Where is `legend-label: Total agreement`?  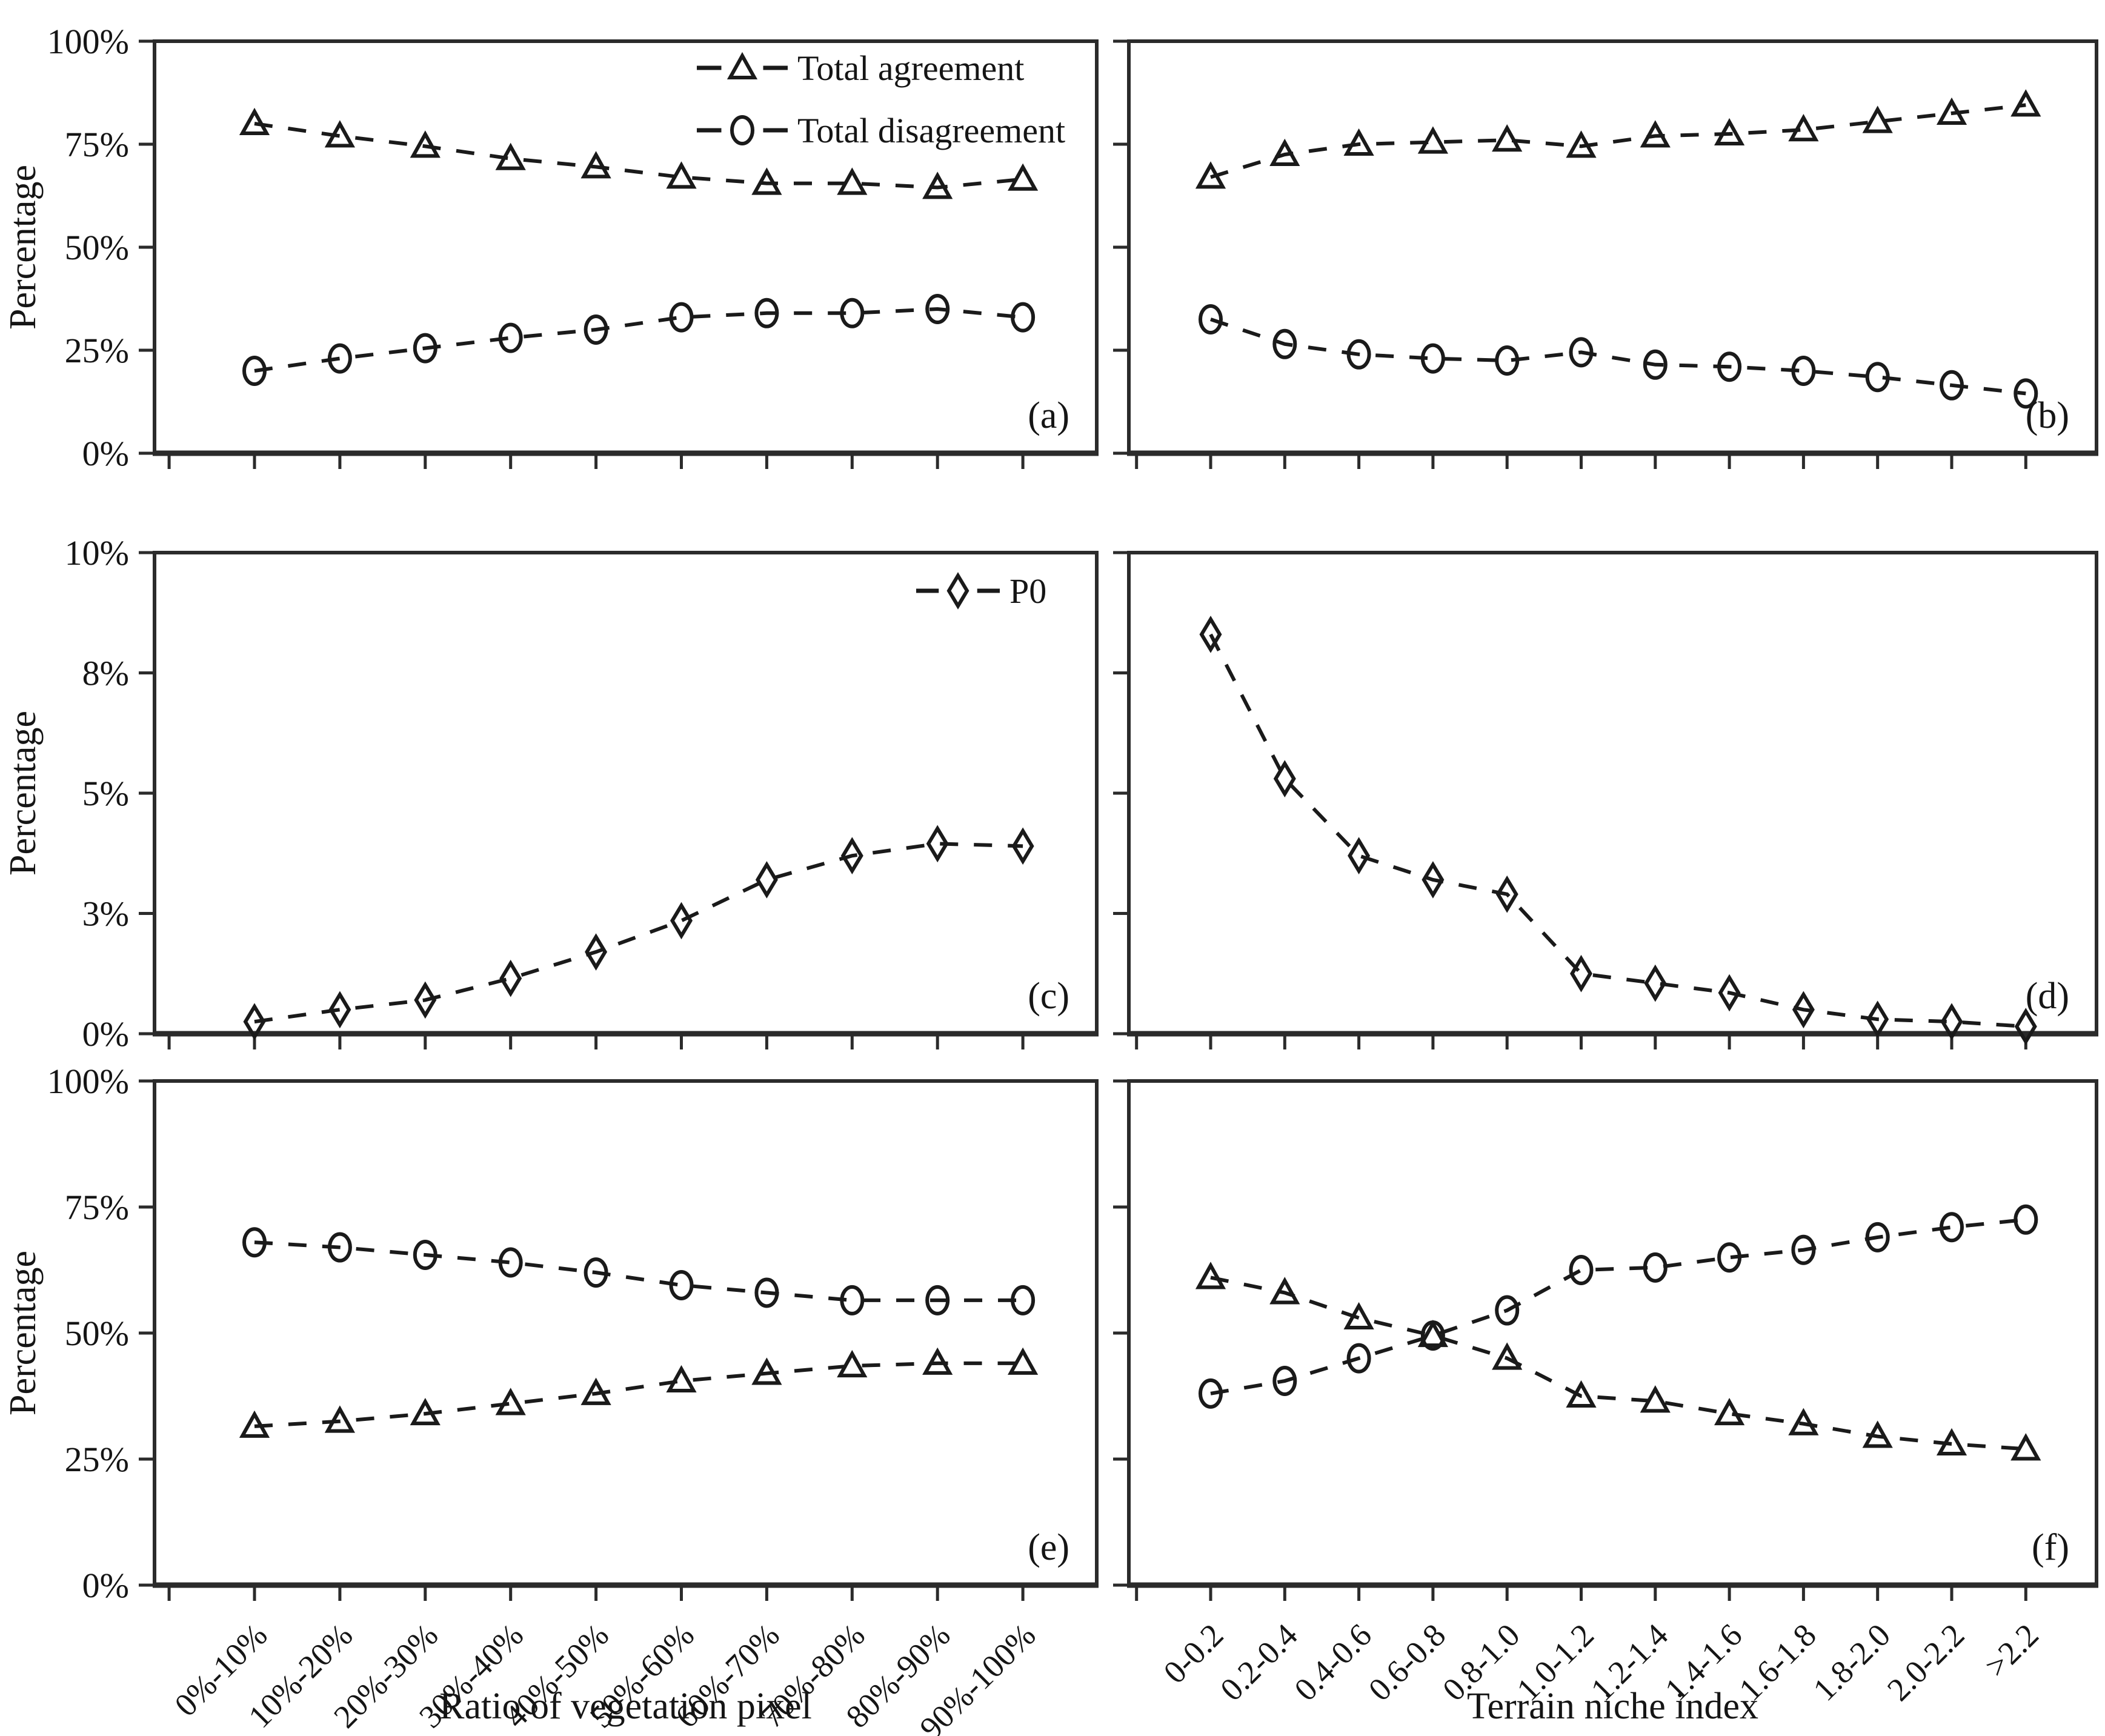
legend-label: Total agreement is located at coordinates (910, 68).